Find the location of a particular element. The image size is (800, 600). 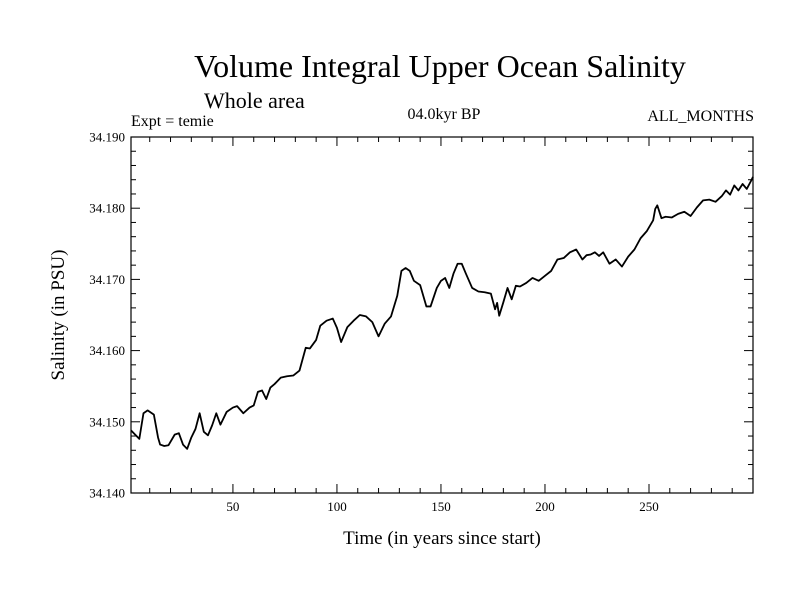

x-axis-label: Time (in years since start) is located at coordinates (442, 538).